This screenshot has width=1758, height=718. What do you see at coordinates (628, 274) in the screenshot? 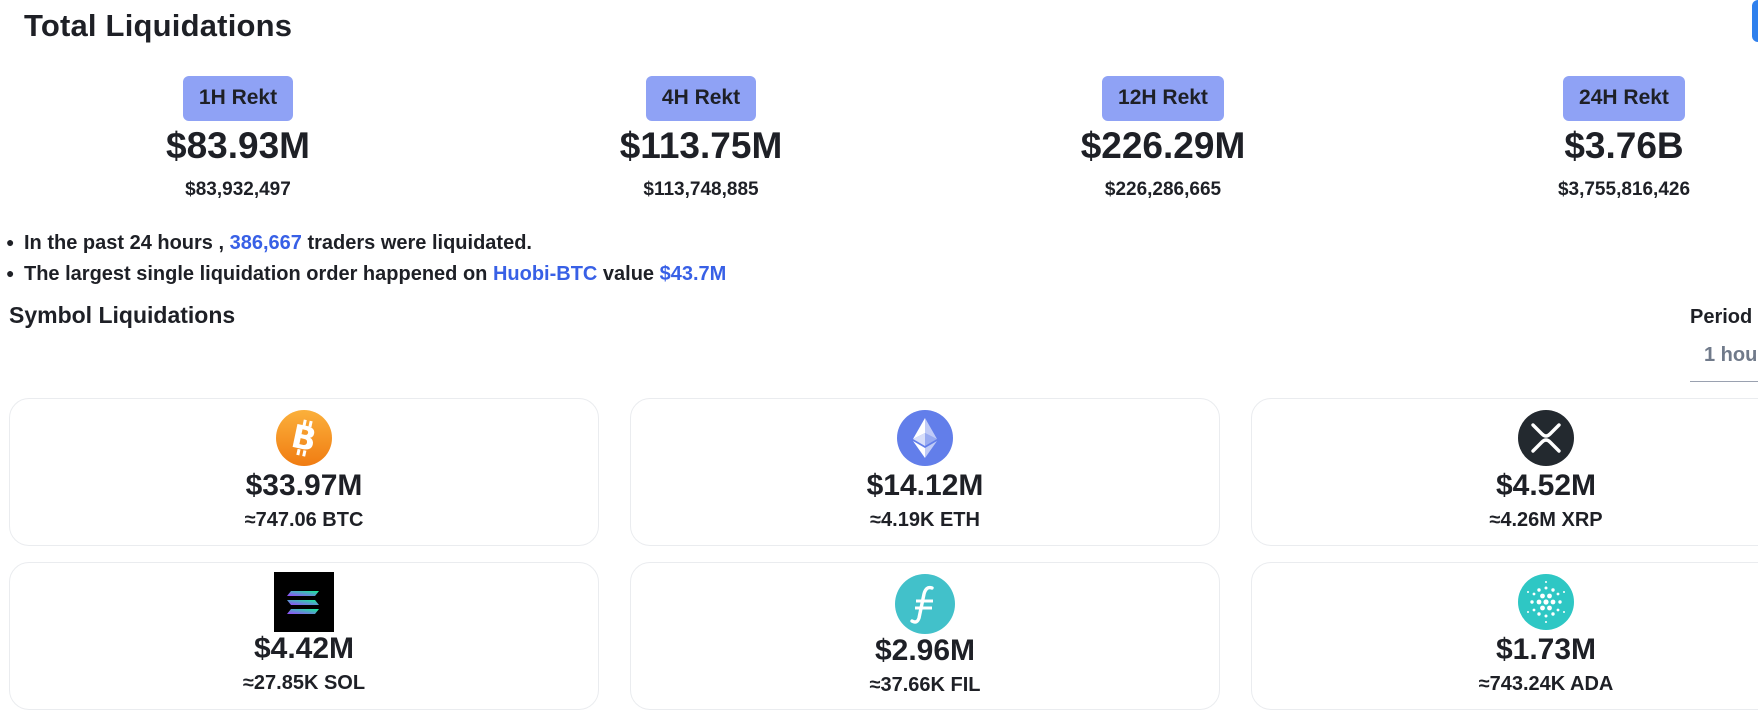
I see `fact-text: value` at bounding box center [628, 274].